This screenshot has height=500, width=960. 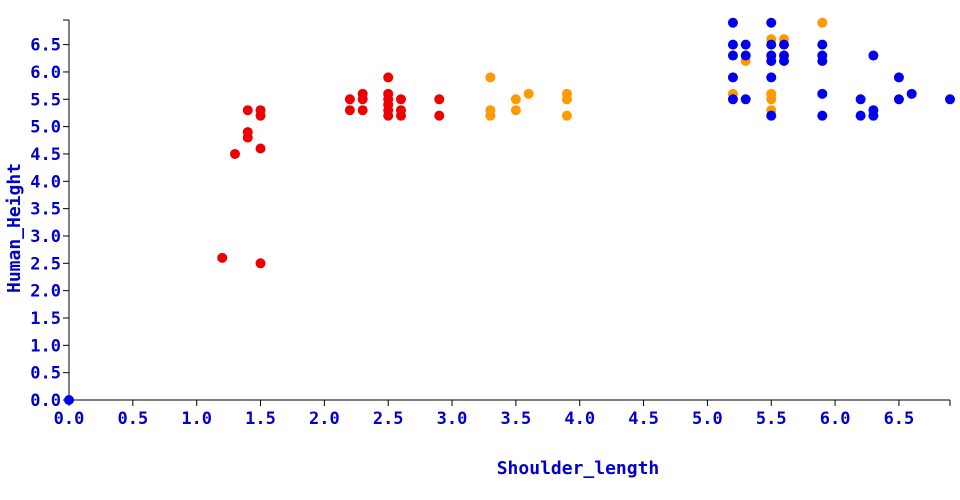 What do you see at coordinates (45, 155) in the screenshot?
I see `y-tick-label: 4.5` at bounding box center [45, 155].